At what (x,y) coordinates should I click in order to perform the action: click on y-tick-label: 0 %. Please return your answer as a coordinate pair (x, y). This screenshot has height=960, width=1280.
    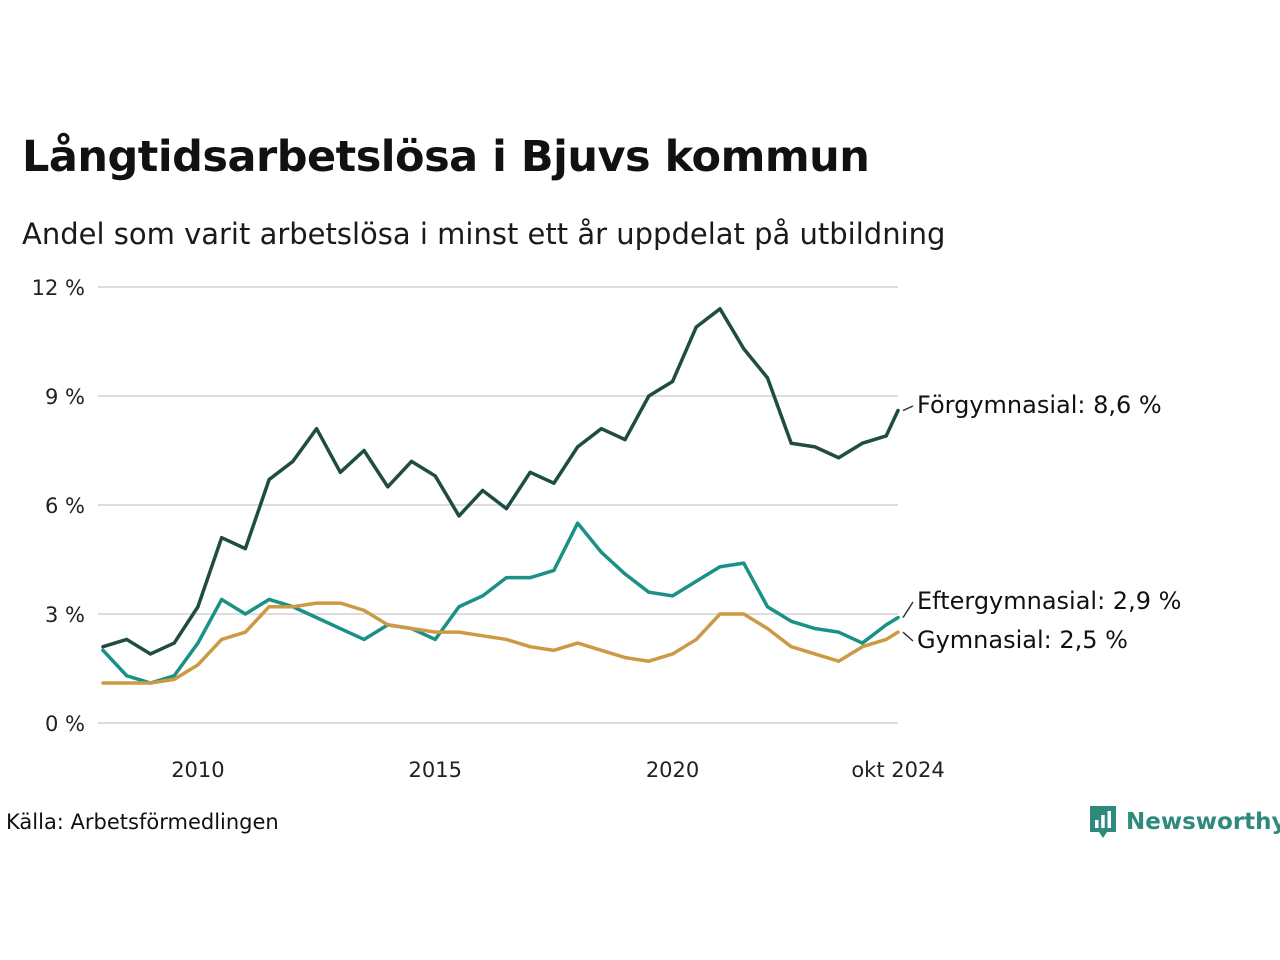
    Looking at the image, I should click on (65, 724).